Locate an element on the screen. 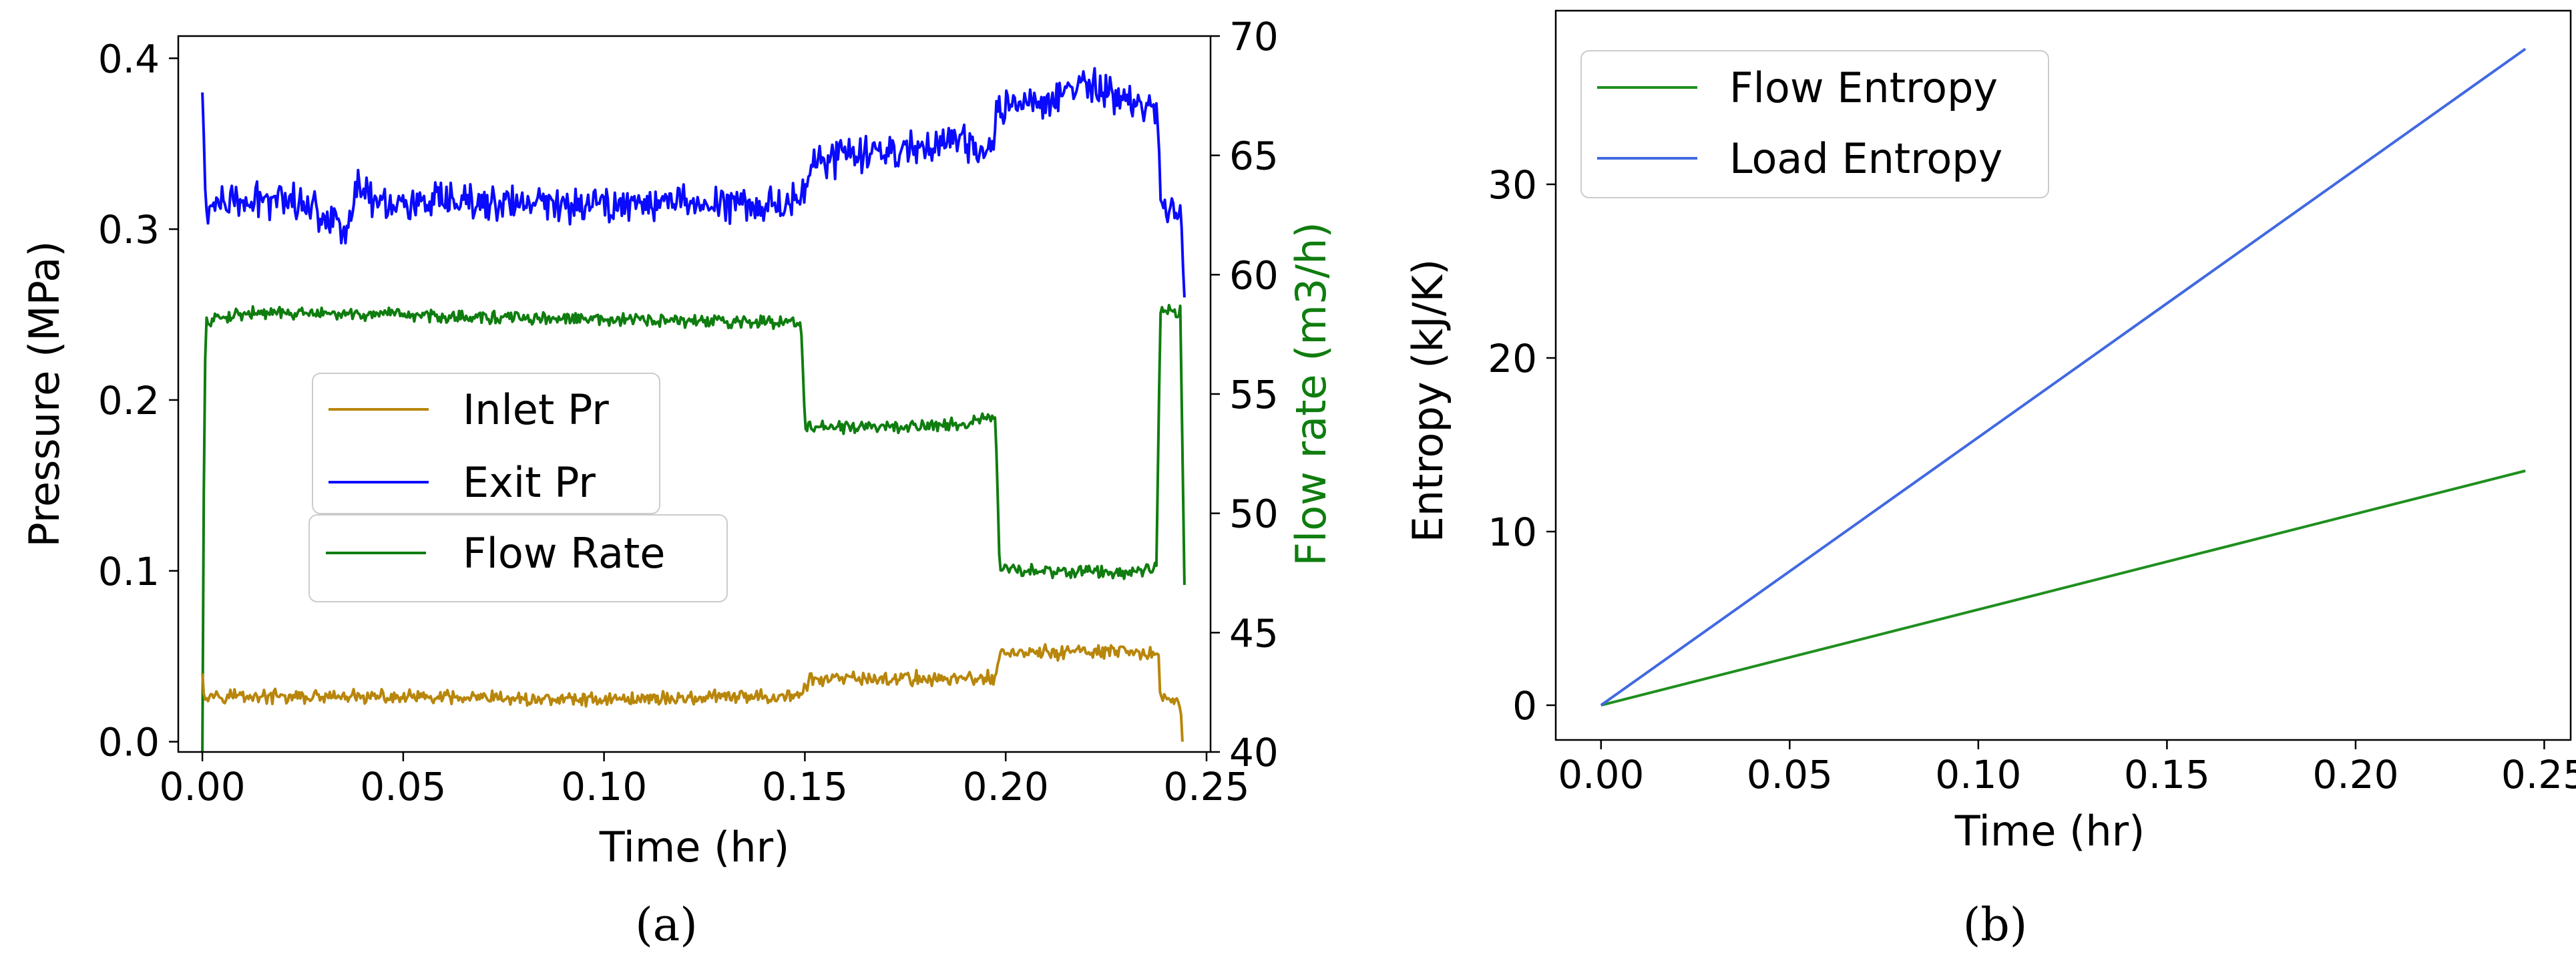 This screenshot has height=965, width=2576. chart-a-legend-flow-box is located at coordinates (518, 558).